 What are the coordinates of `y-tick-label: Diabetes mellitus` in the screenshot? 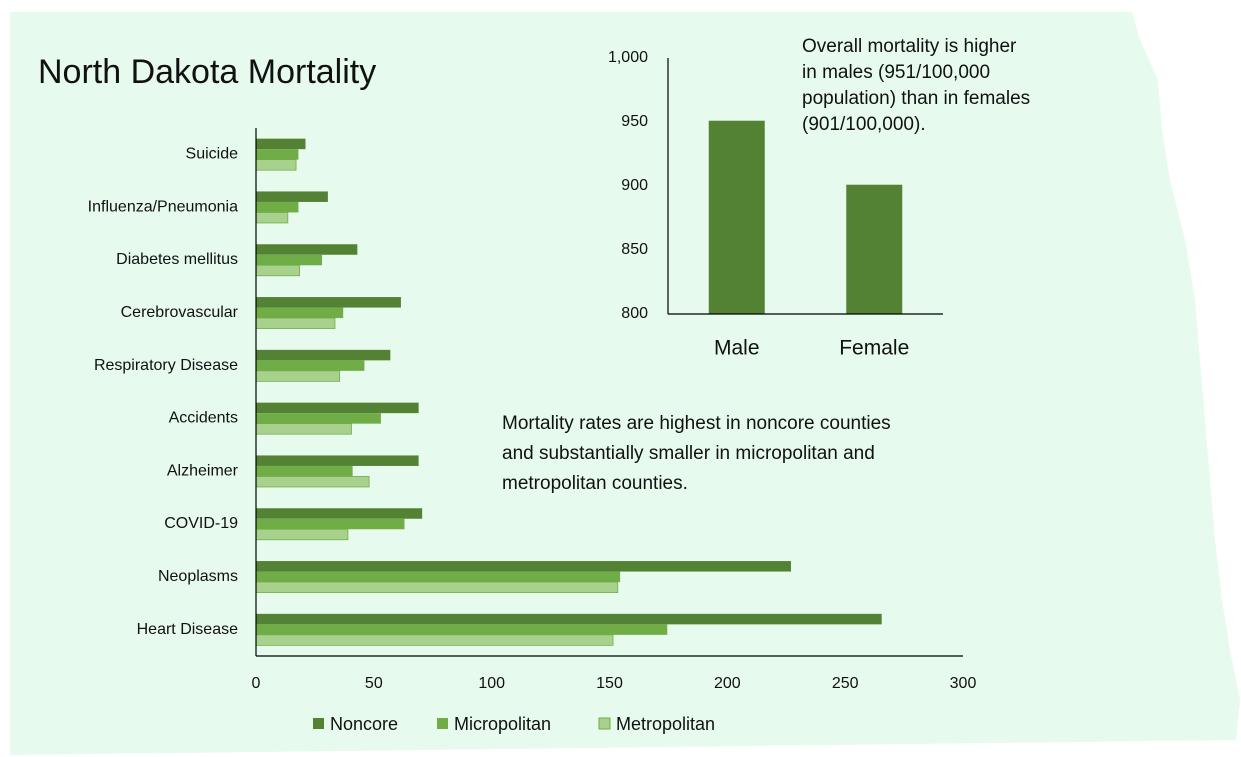 It's located at (177, 259).